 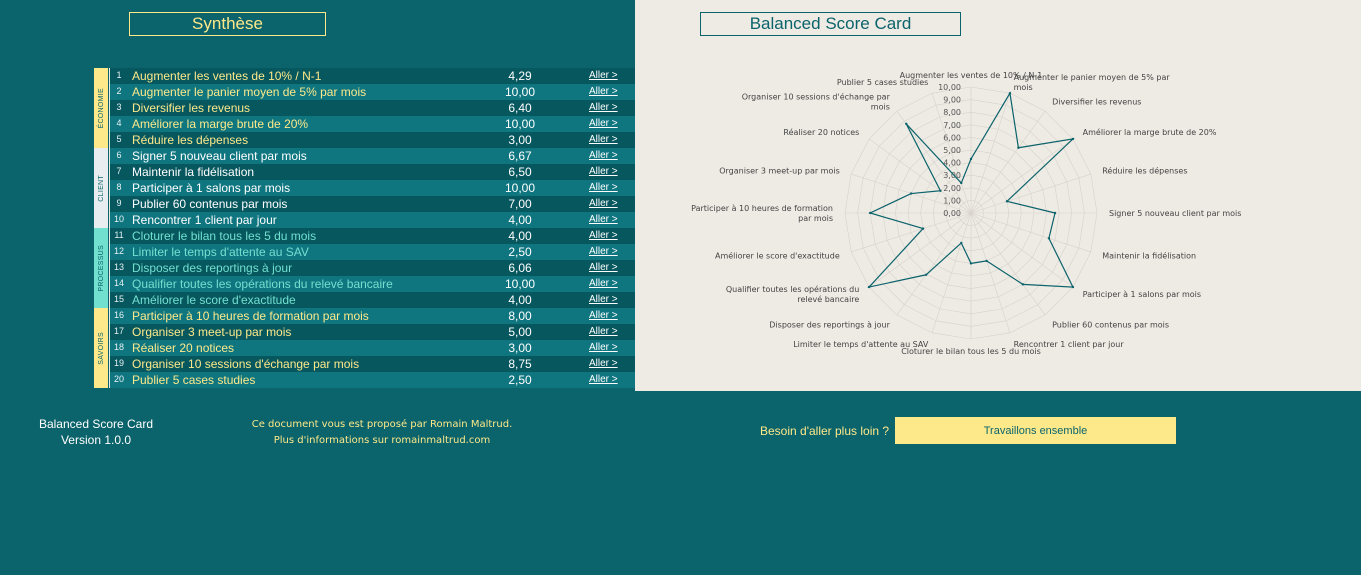 I want to click on objective-score: 4,29, so click(x=520, y=76).